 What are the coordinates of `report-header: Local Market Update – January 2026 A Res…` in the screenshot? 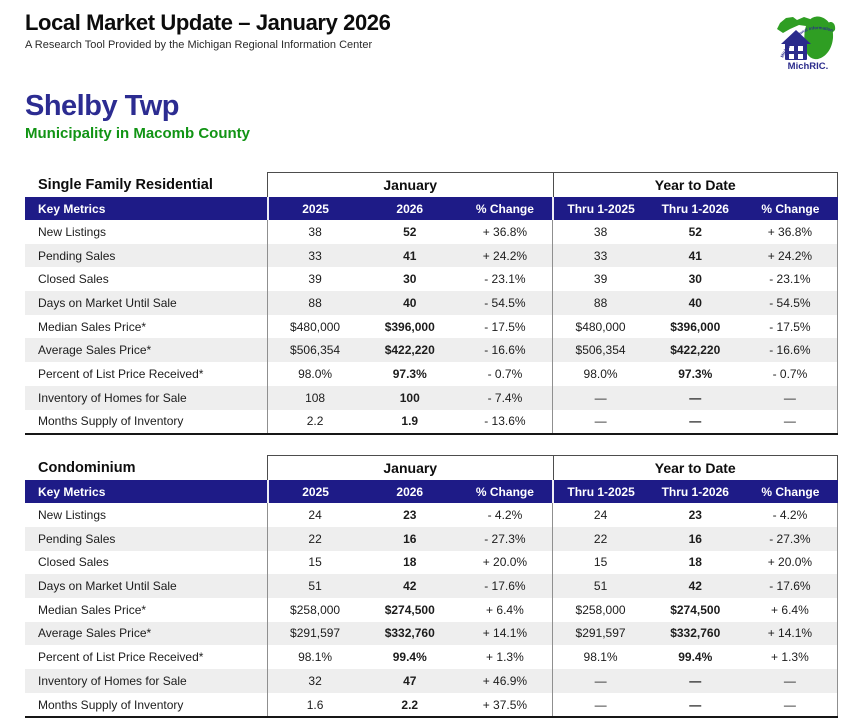 It's located at (431, 39).